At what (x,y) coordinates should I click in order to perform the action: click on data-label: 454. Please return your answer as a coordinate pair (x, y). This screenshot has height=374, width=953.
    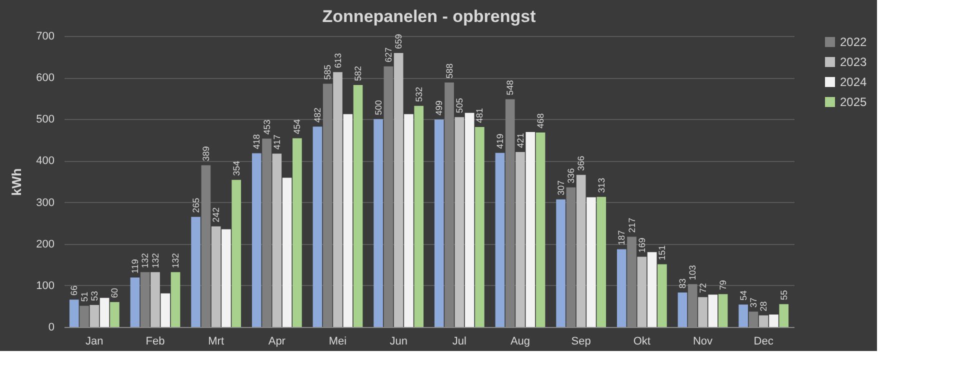
    Looking at the image, I should click on (297, 126).